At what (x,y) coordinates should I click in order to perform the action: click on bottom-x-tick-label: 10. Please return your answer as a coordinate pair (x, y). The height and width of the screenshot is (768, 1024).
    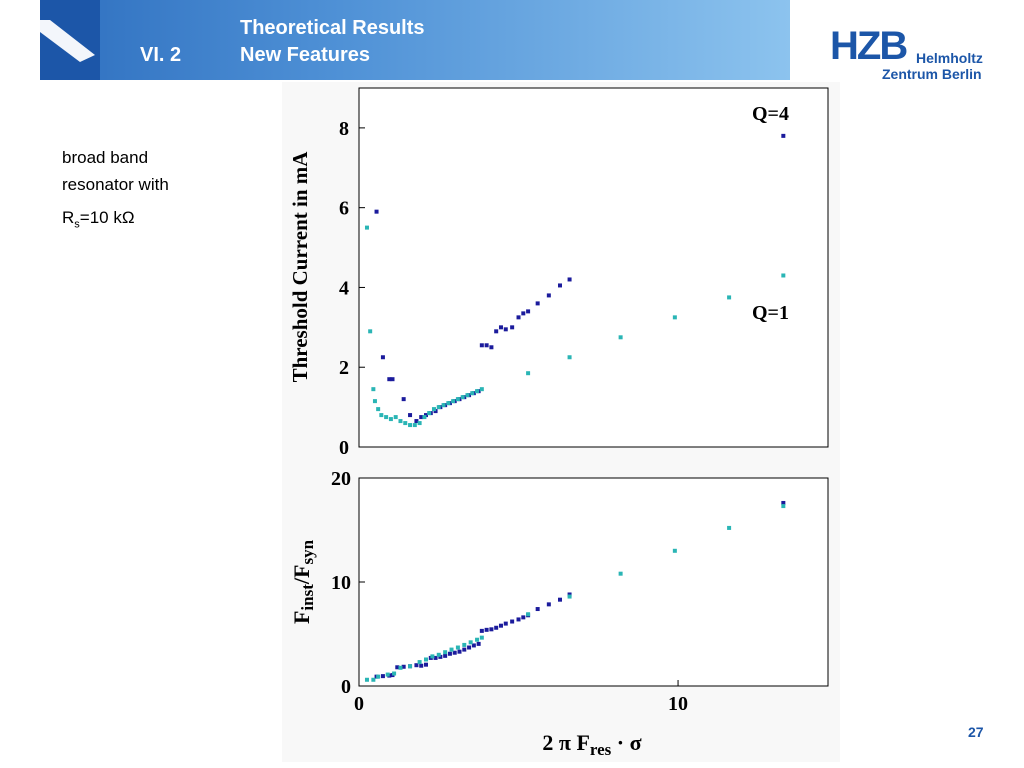
    Looking at the image, I should click on (678, 704).